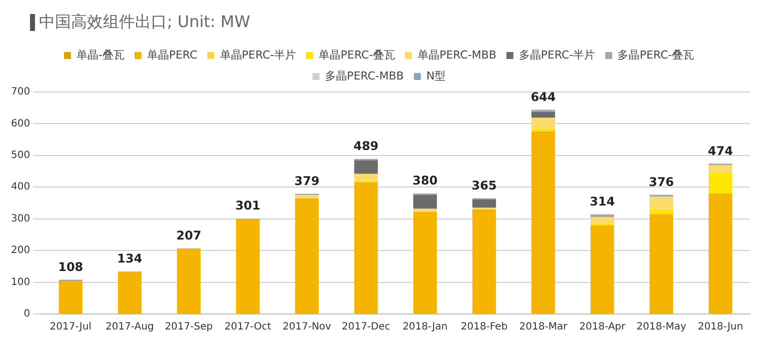  What do you see at coordinates (425, 181) in the screenshot?
I see `total-label: 380` at bounding box center [425, 181].